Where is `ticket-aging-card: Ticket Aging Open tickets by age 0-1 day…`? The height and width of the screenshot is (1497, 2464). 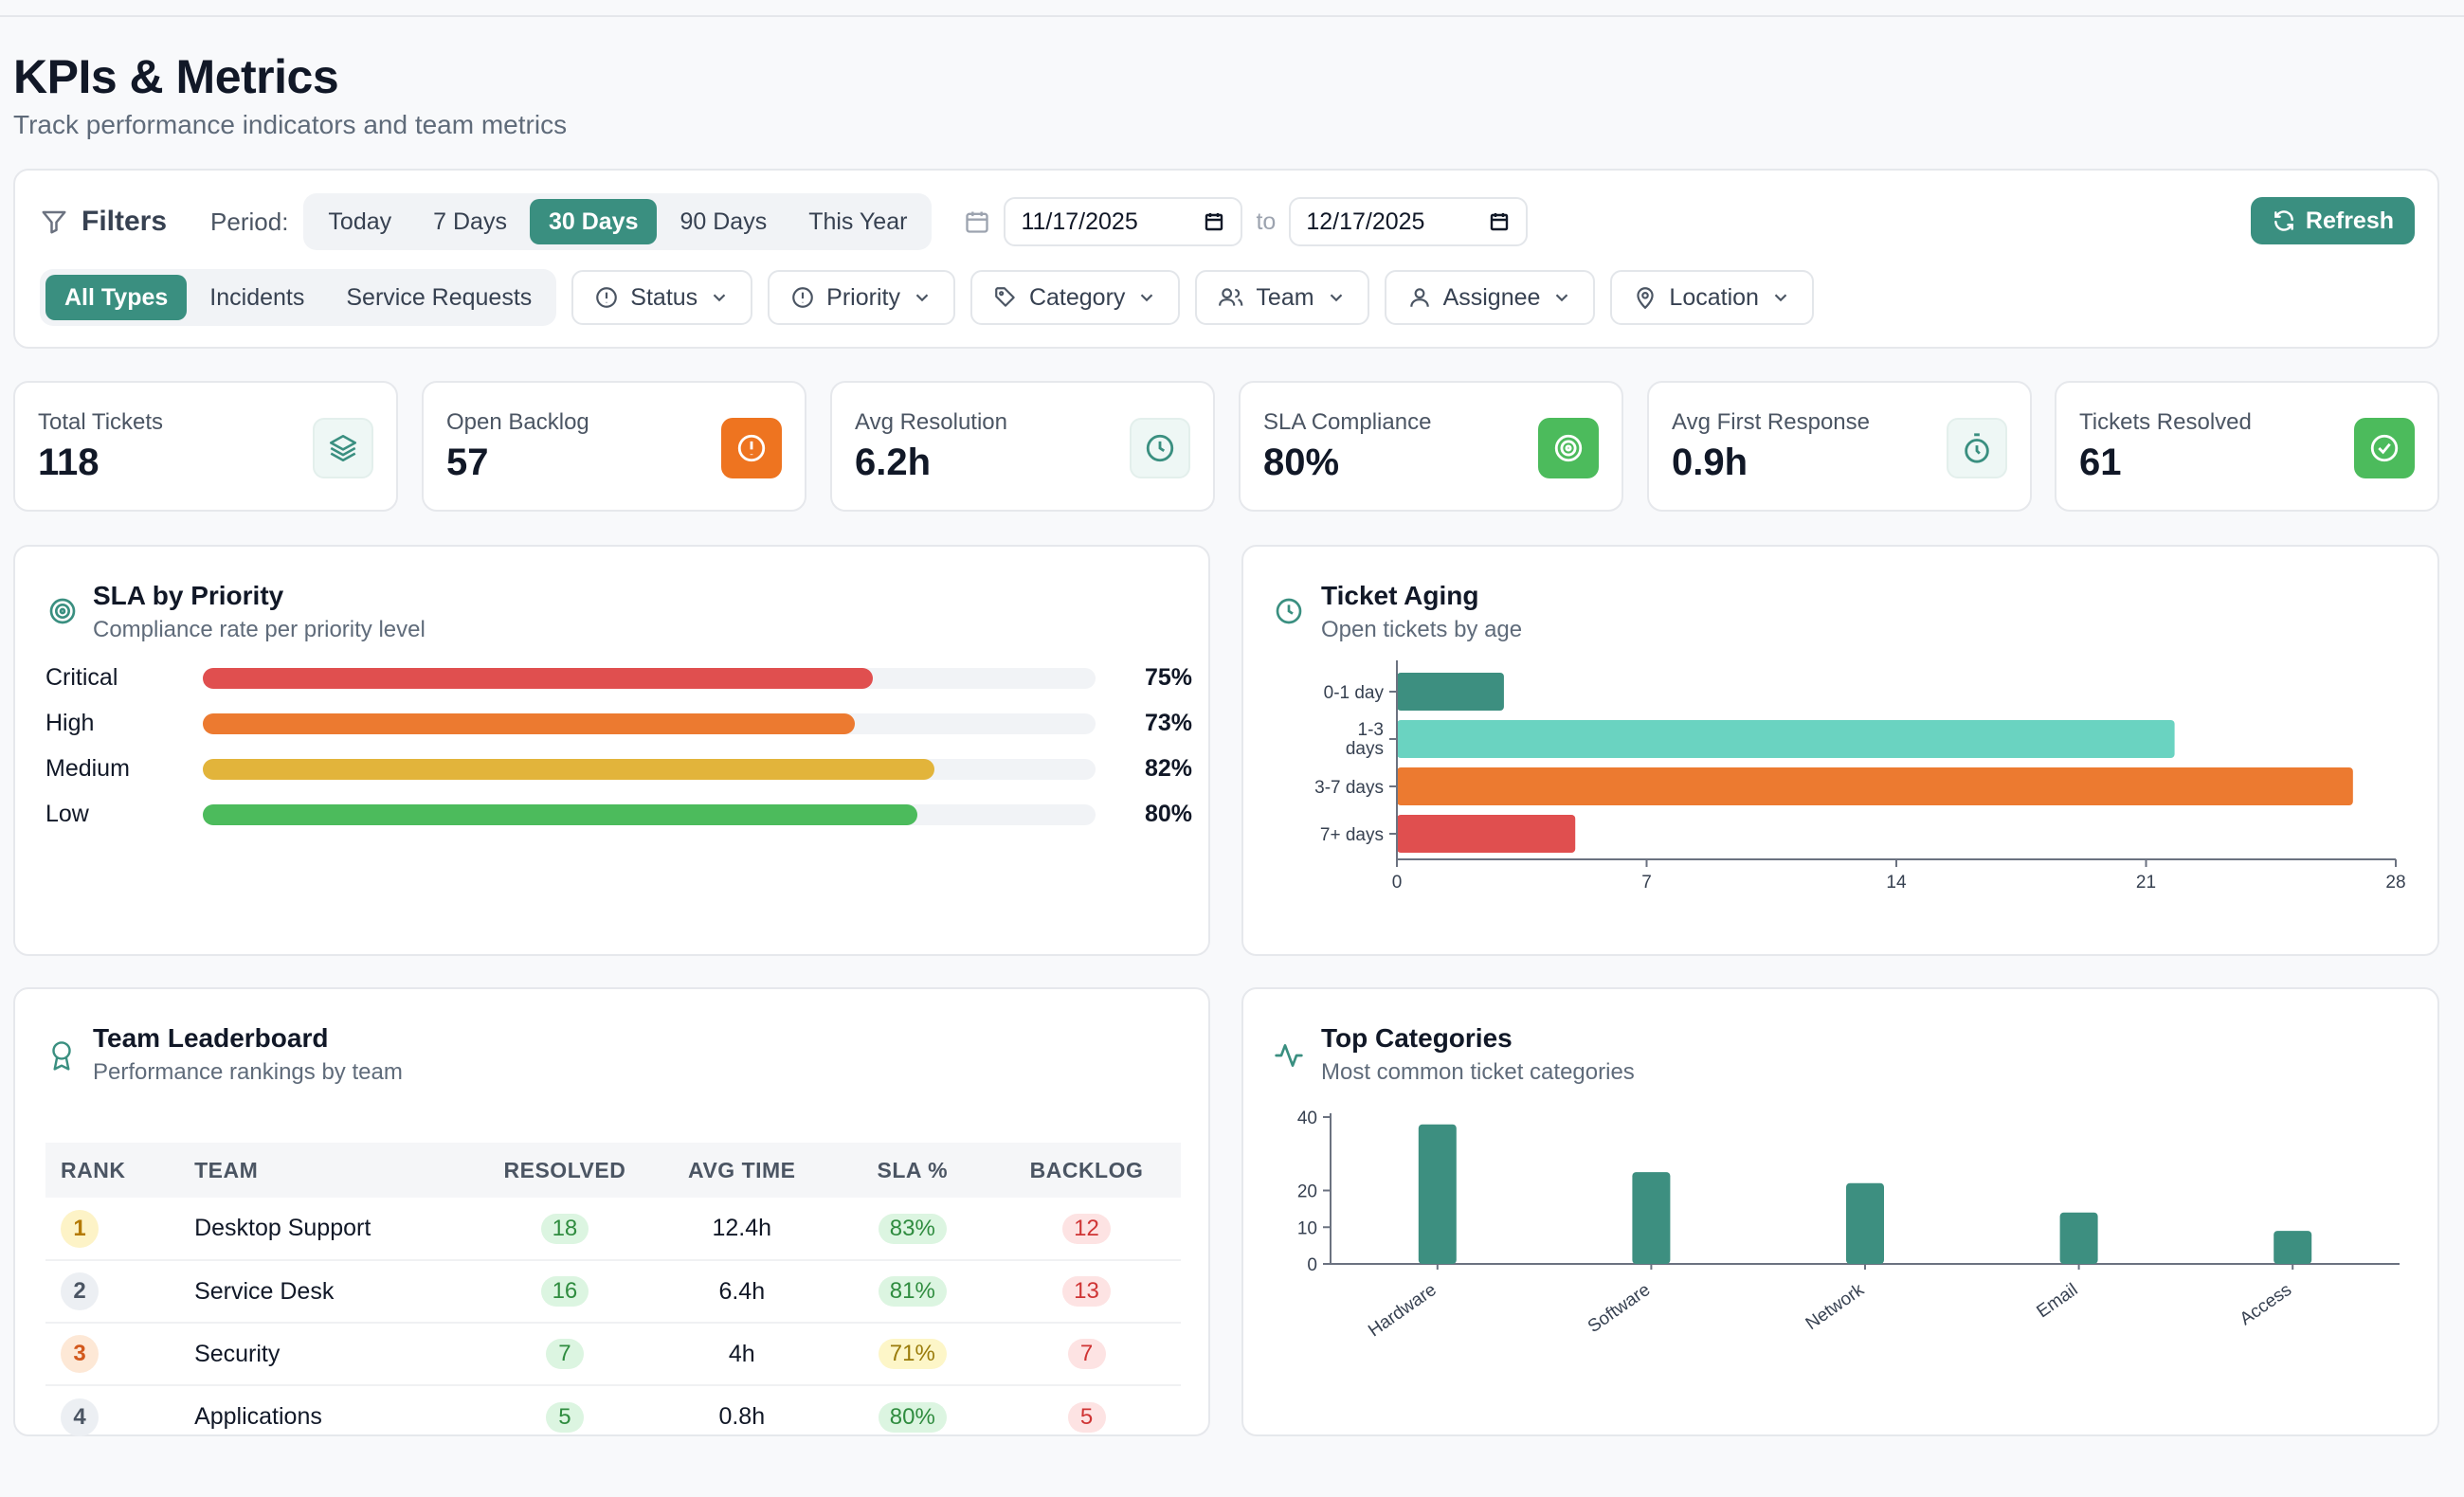
ticket-aging-card: Ticket Aging Open tickets by age 0-1 day… is located at coordinates (1840, 751).